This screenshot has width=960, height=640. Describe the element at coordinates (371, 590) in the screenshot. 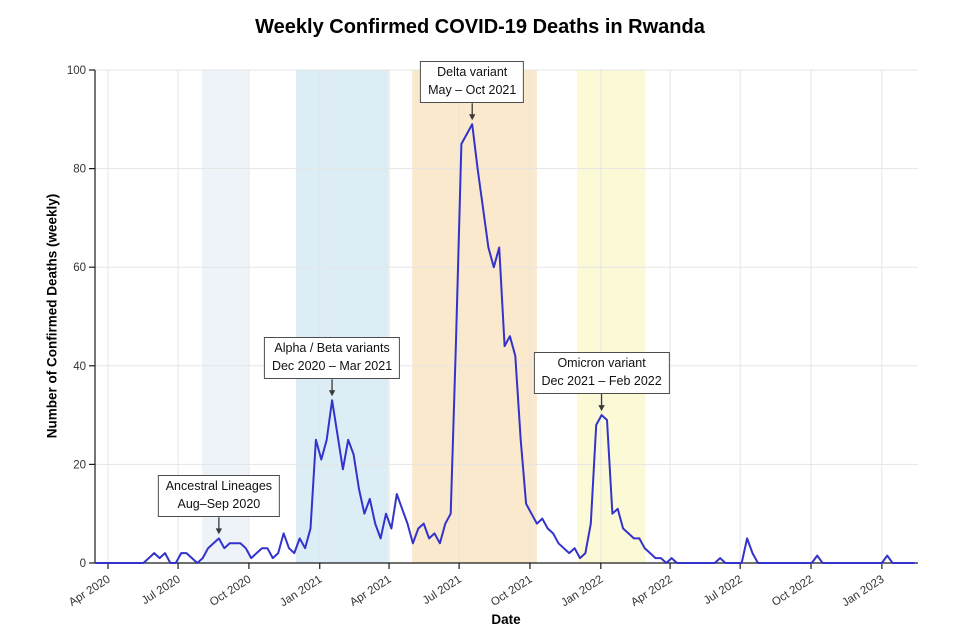

I see `x-tick-label: Apr 2021` at that location.